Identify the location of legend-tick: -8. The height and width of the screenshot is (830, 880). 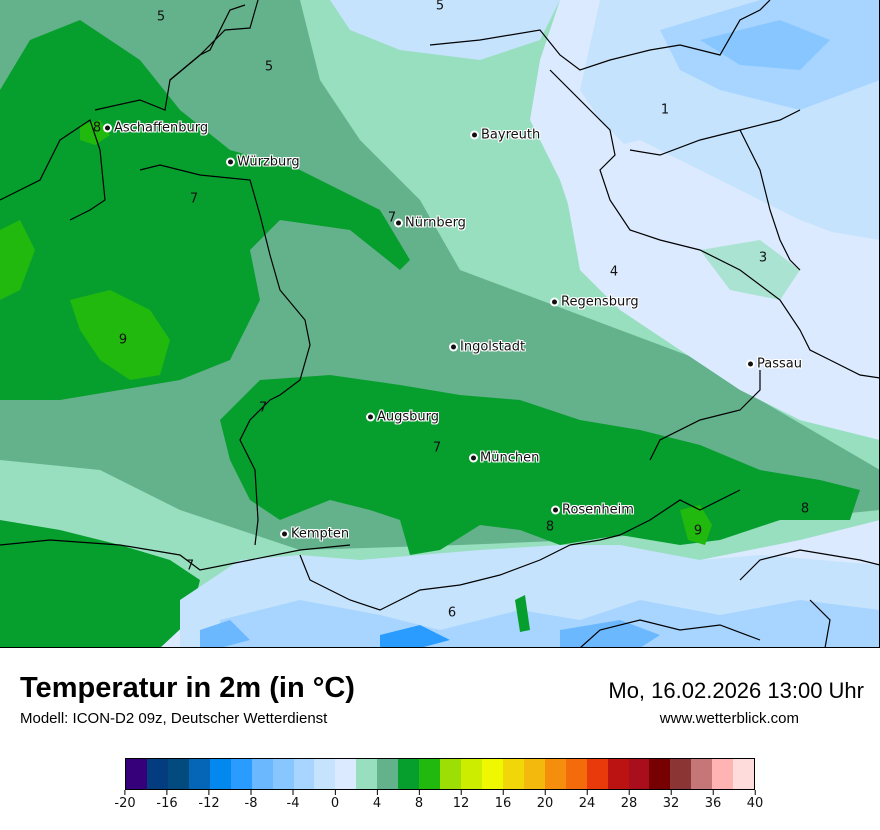
(251, 800).